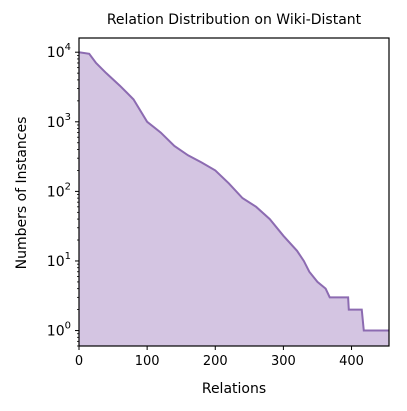 This screenshot has height=411, width=407. Describe the element at coordinates (59, 260) in the screenshot. I see `y-tick-label: 10¹` at that location.